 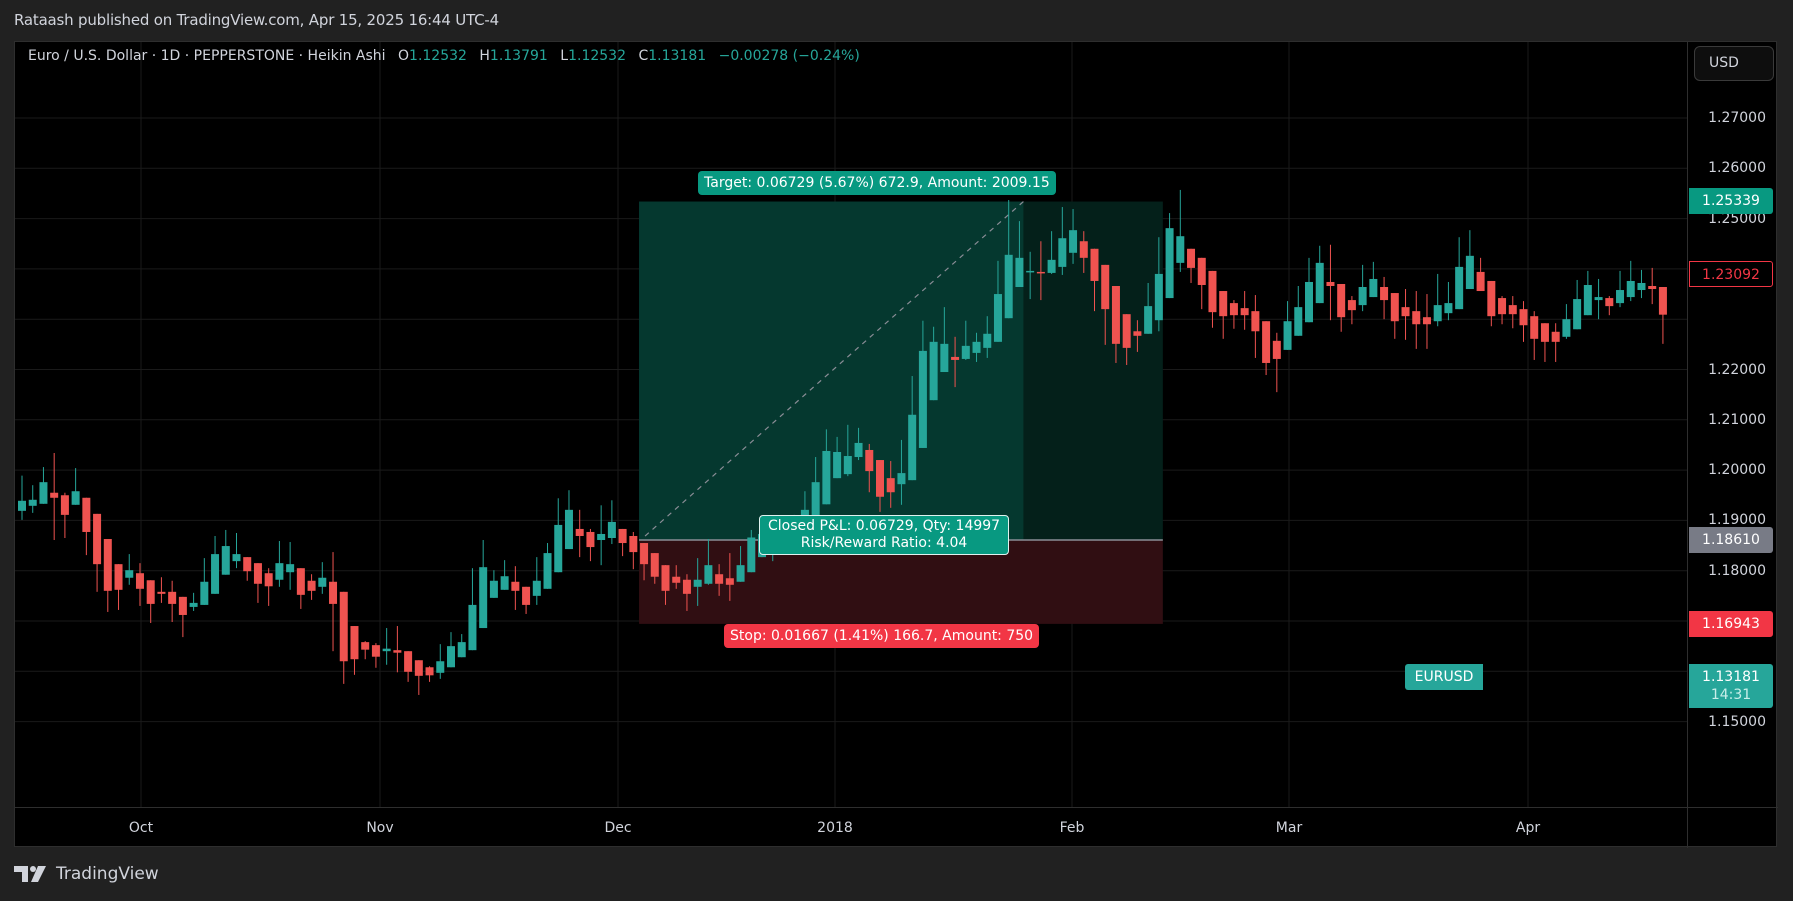 I want to click on high-value: 1.13791, so click(x=518, y=56).